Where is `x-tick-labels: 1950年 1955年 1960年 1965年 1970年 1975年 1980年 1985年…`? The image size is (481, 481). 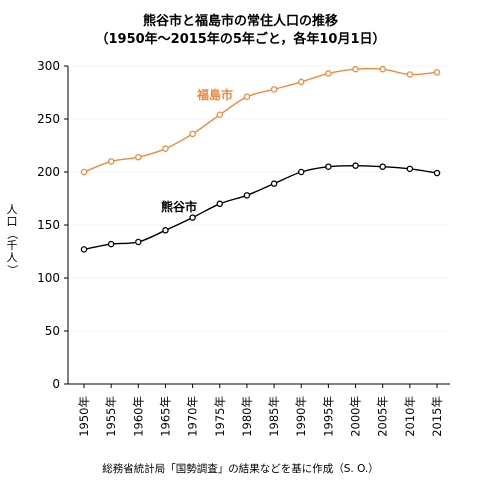
x-tick-labels: 1950年 1955年 1960年 1965年 1970年 1975年 1980年 1985年… is located at coordinates (260, 416).